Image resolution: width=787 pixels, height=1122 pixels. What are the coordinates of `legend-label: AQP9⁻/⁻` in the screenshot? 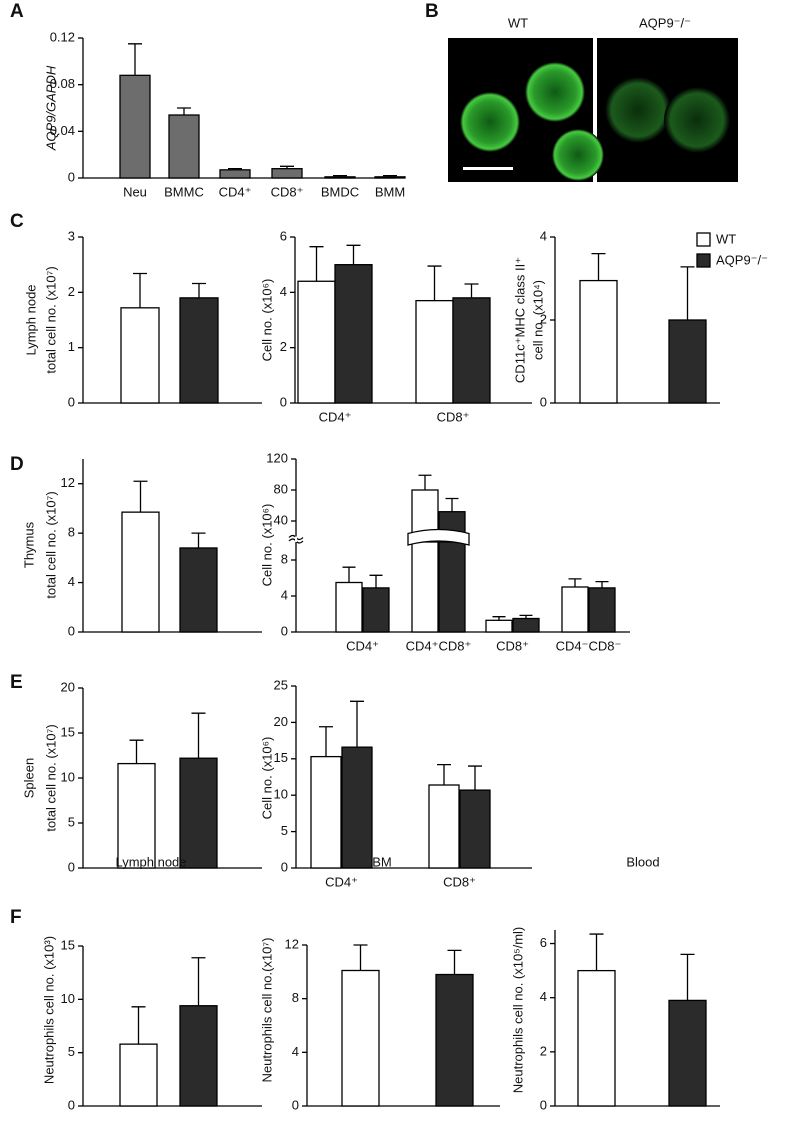 It's located at (742, 259).